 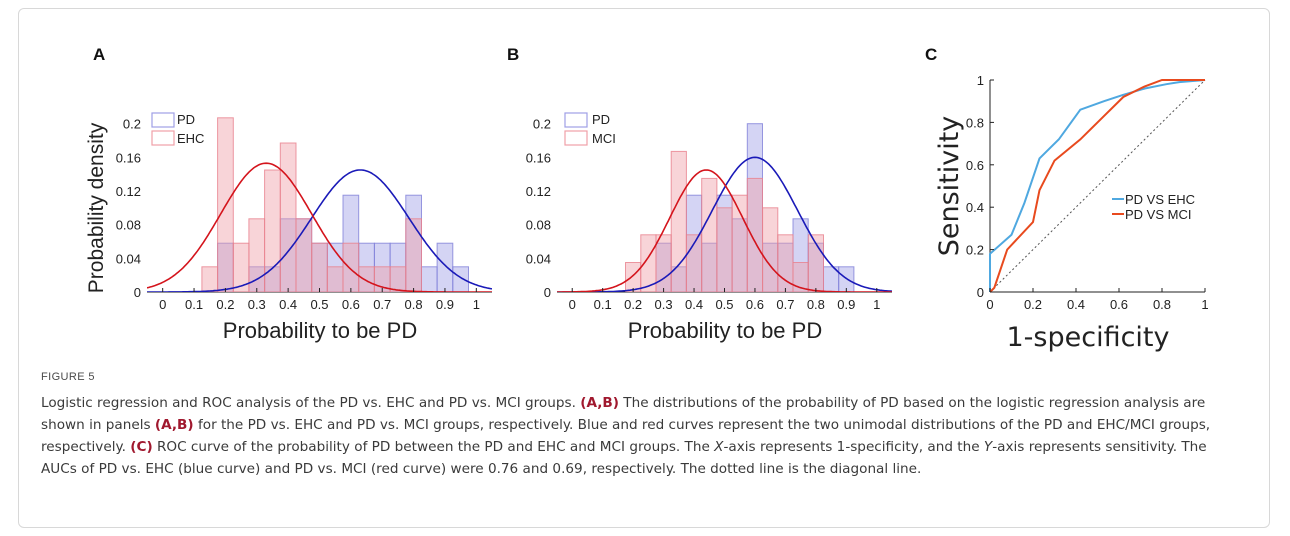 I want to click on y-tick-label: 0.6, so click(x=975, y=165).